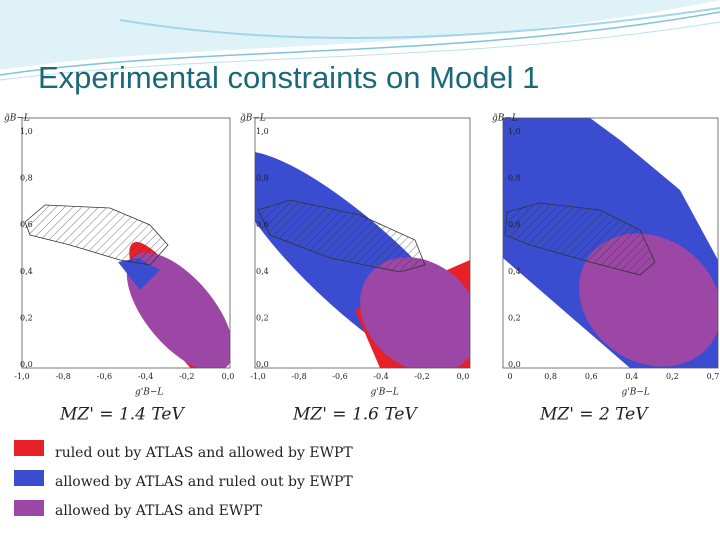  I want to click on x-tick-label: 0,7, so click(713, 376).